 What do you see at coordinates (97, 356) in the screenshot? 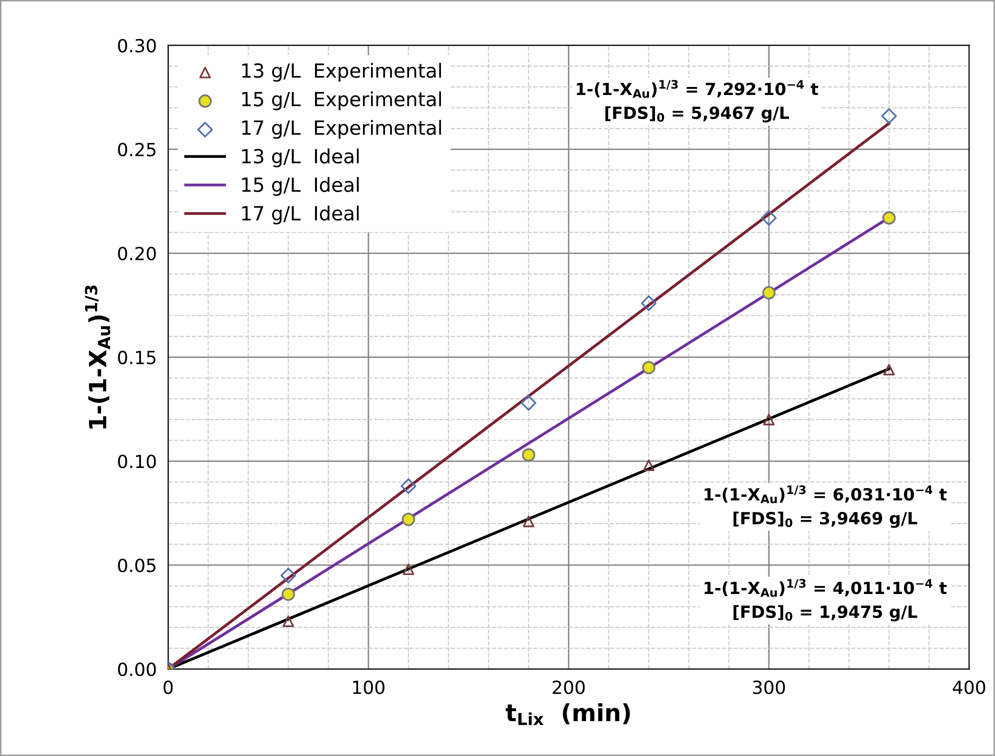
I see `y-axis-title: 1-(1-X$_{Au}$)$^{1/3}$` at bounding box center [97, 356].